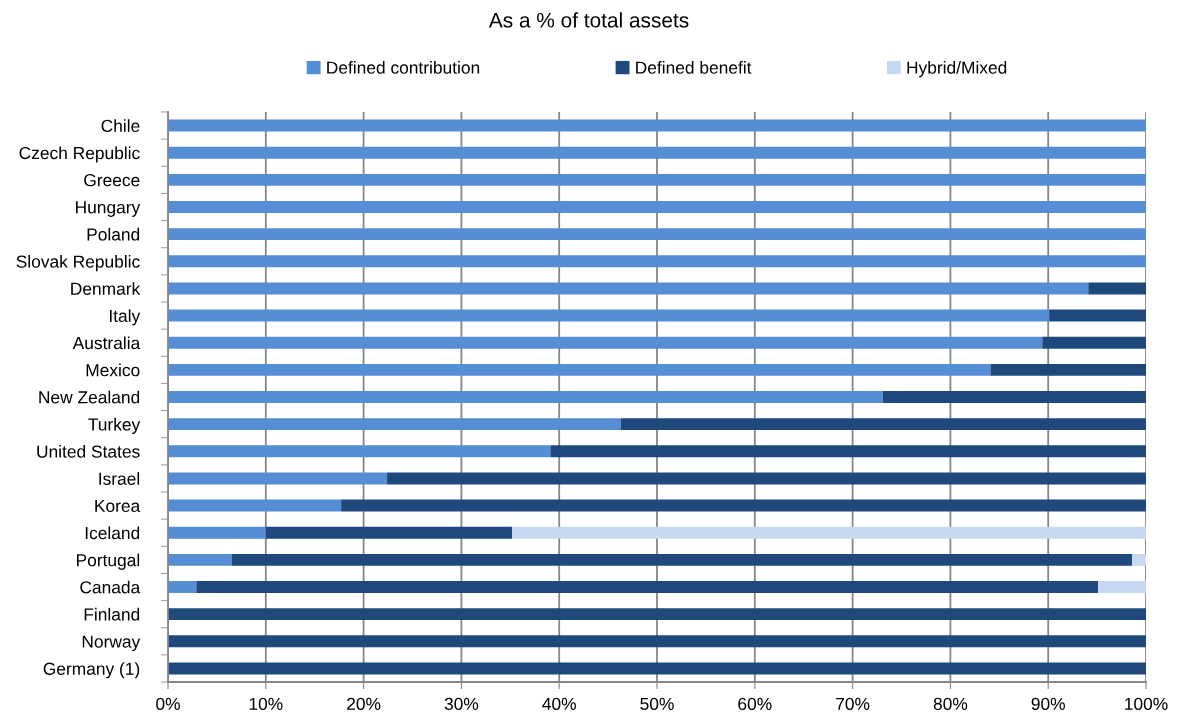 The image size is (1178, 719). What do you see at coordinates (694, 67) in the screenshot?
I see `legend-label: Defined benefit` at bounding box center [694, 67].